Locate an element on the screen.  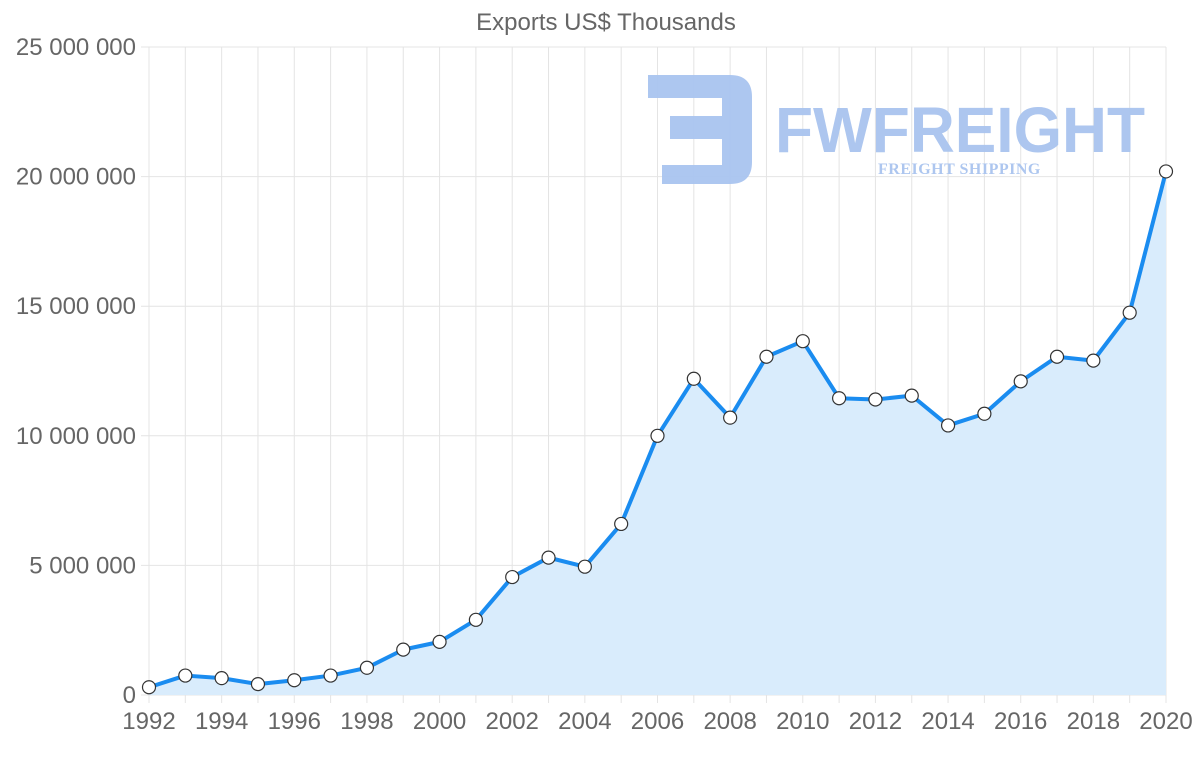
x-tick-label: 2002 is located at coordinates (512, 721).